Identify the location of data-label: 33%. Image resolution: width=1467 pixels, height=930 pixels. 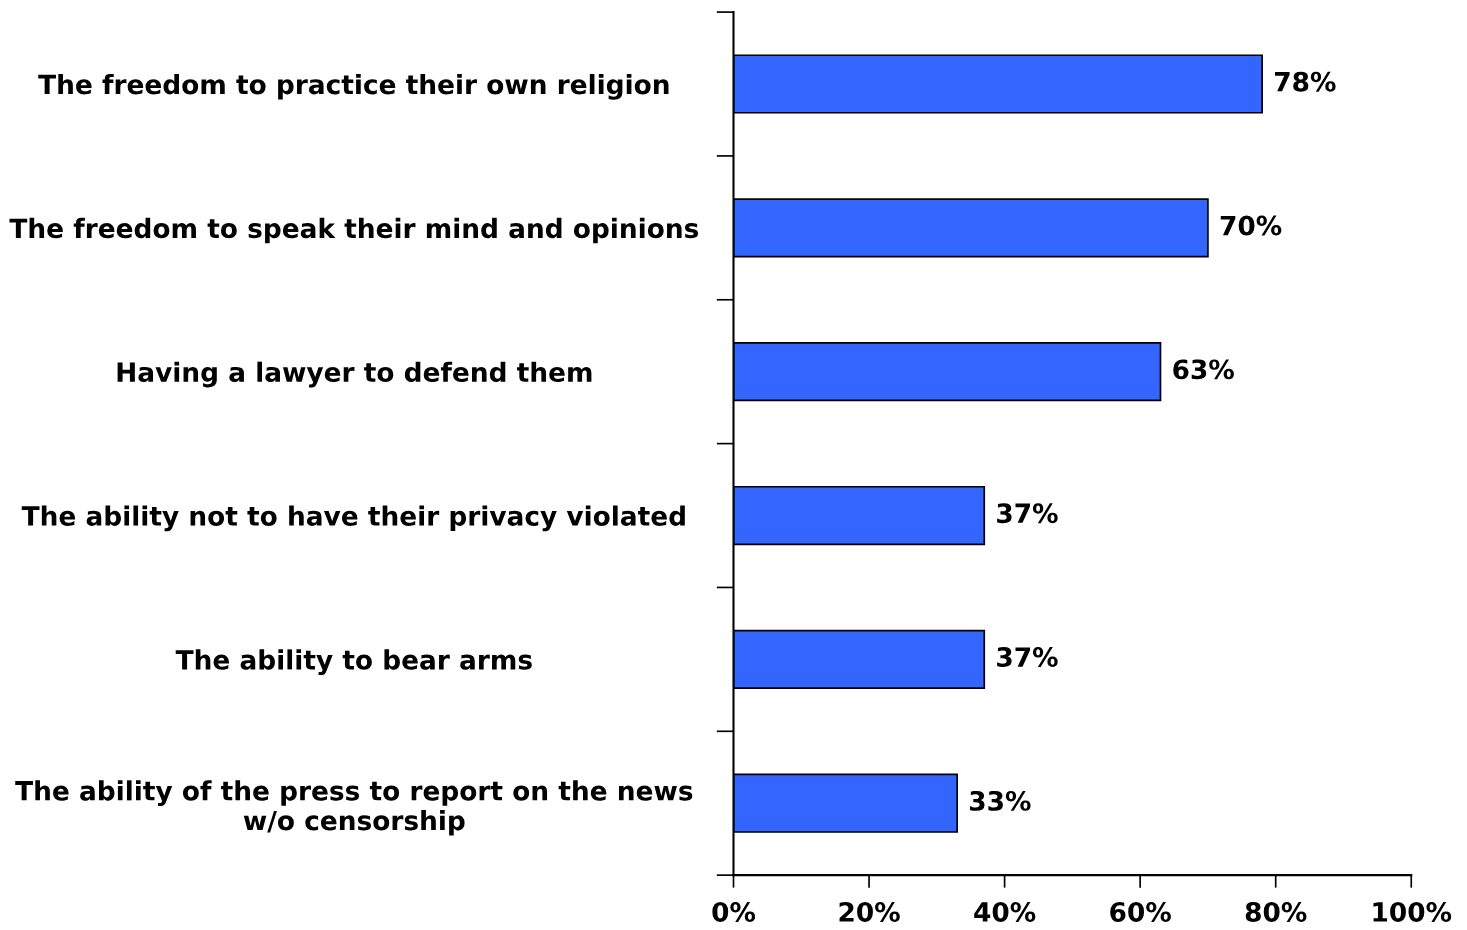
(1000, 800).